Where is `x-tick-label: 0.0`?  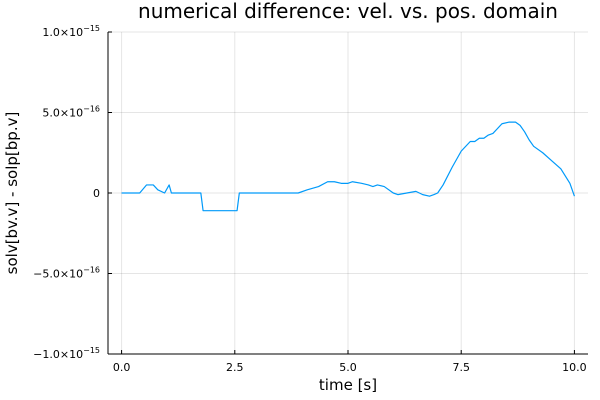
x-tick-label: 0.0 is located at coordinates (122, 367).